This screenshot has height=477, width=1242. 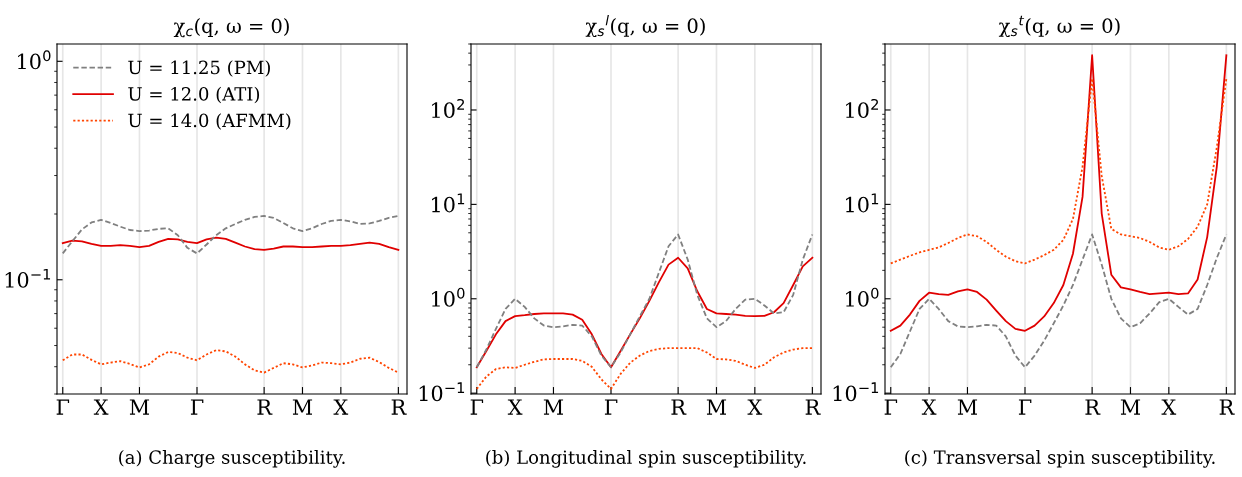 What do you see at coordinates (645, 26) in the screenshot?
I see `chart-title: χ$_{s}$$^{l}$(q, ω = 0)` at bounding box center [645, 26].